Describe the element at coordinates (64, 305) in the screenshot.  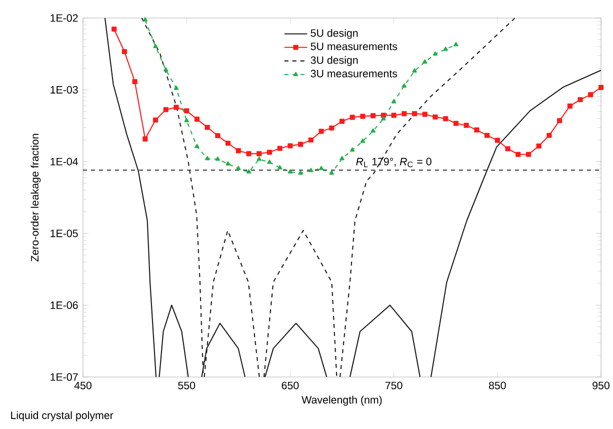
I see `y-tick-label: 1E-06` at that location.